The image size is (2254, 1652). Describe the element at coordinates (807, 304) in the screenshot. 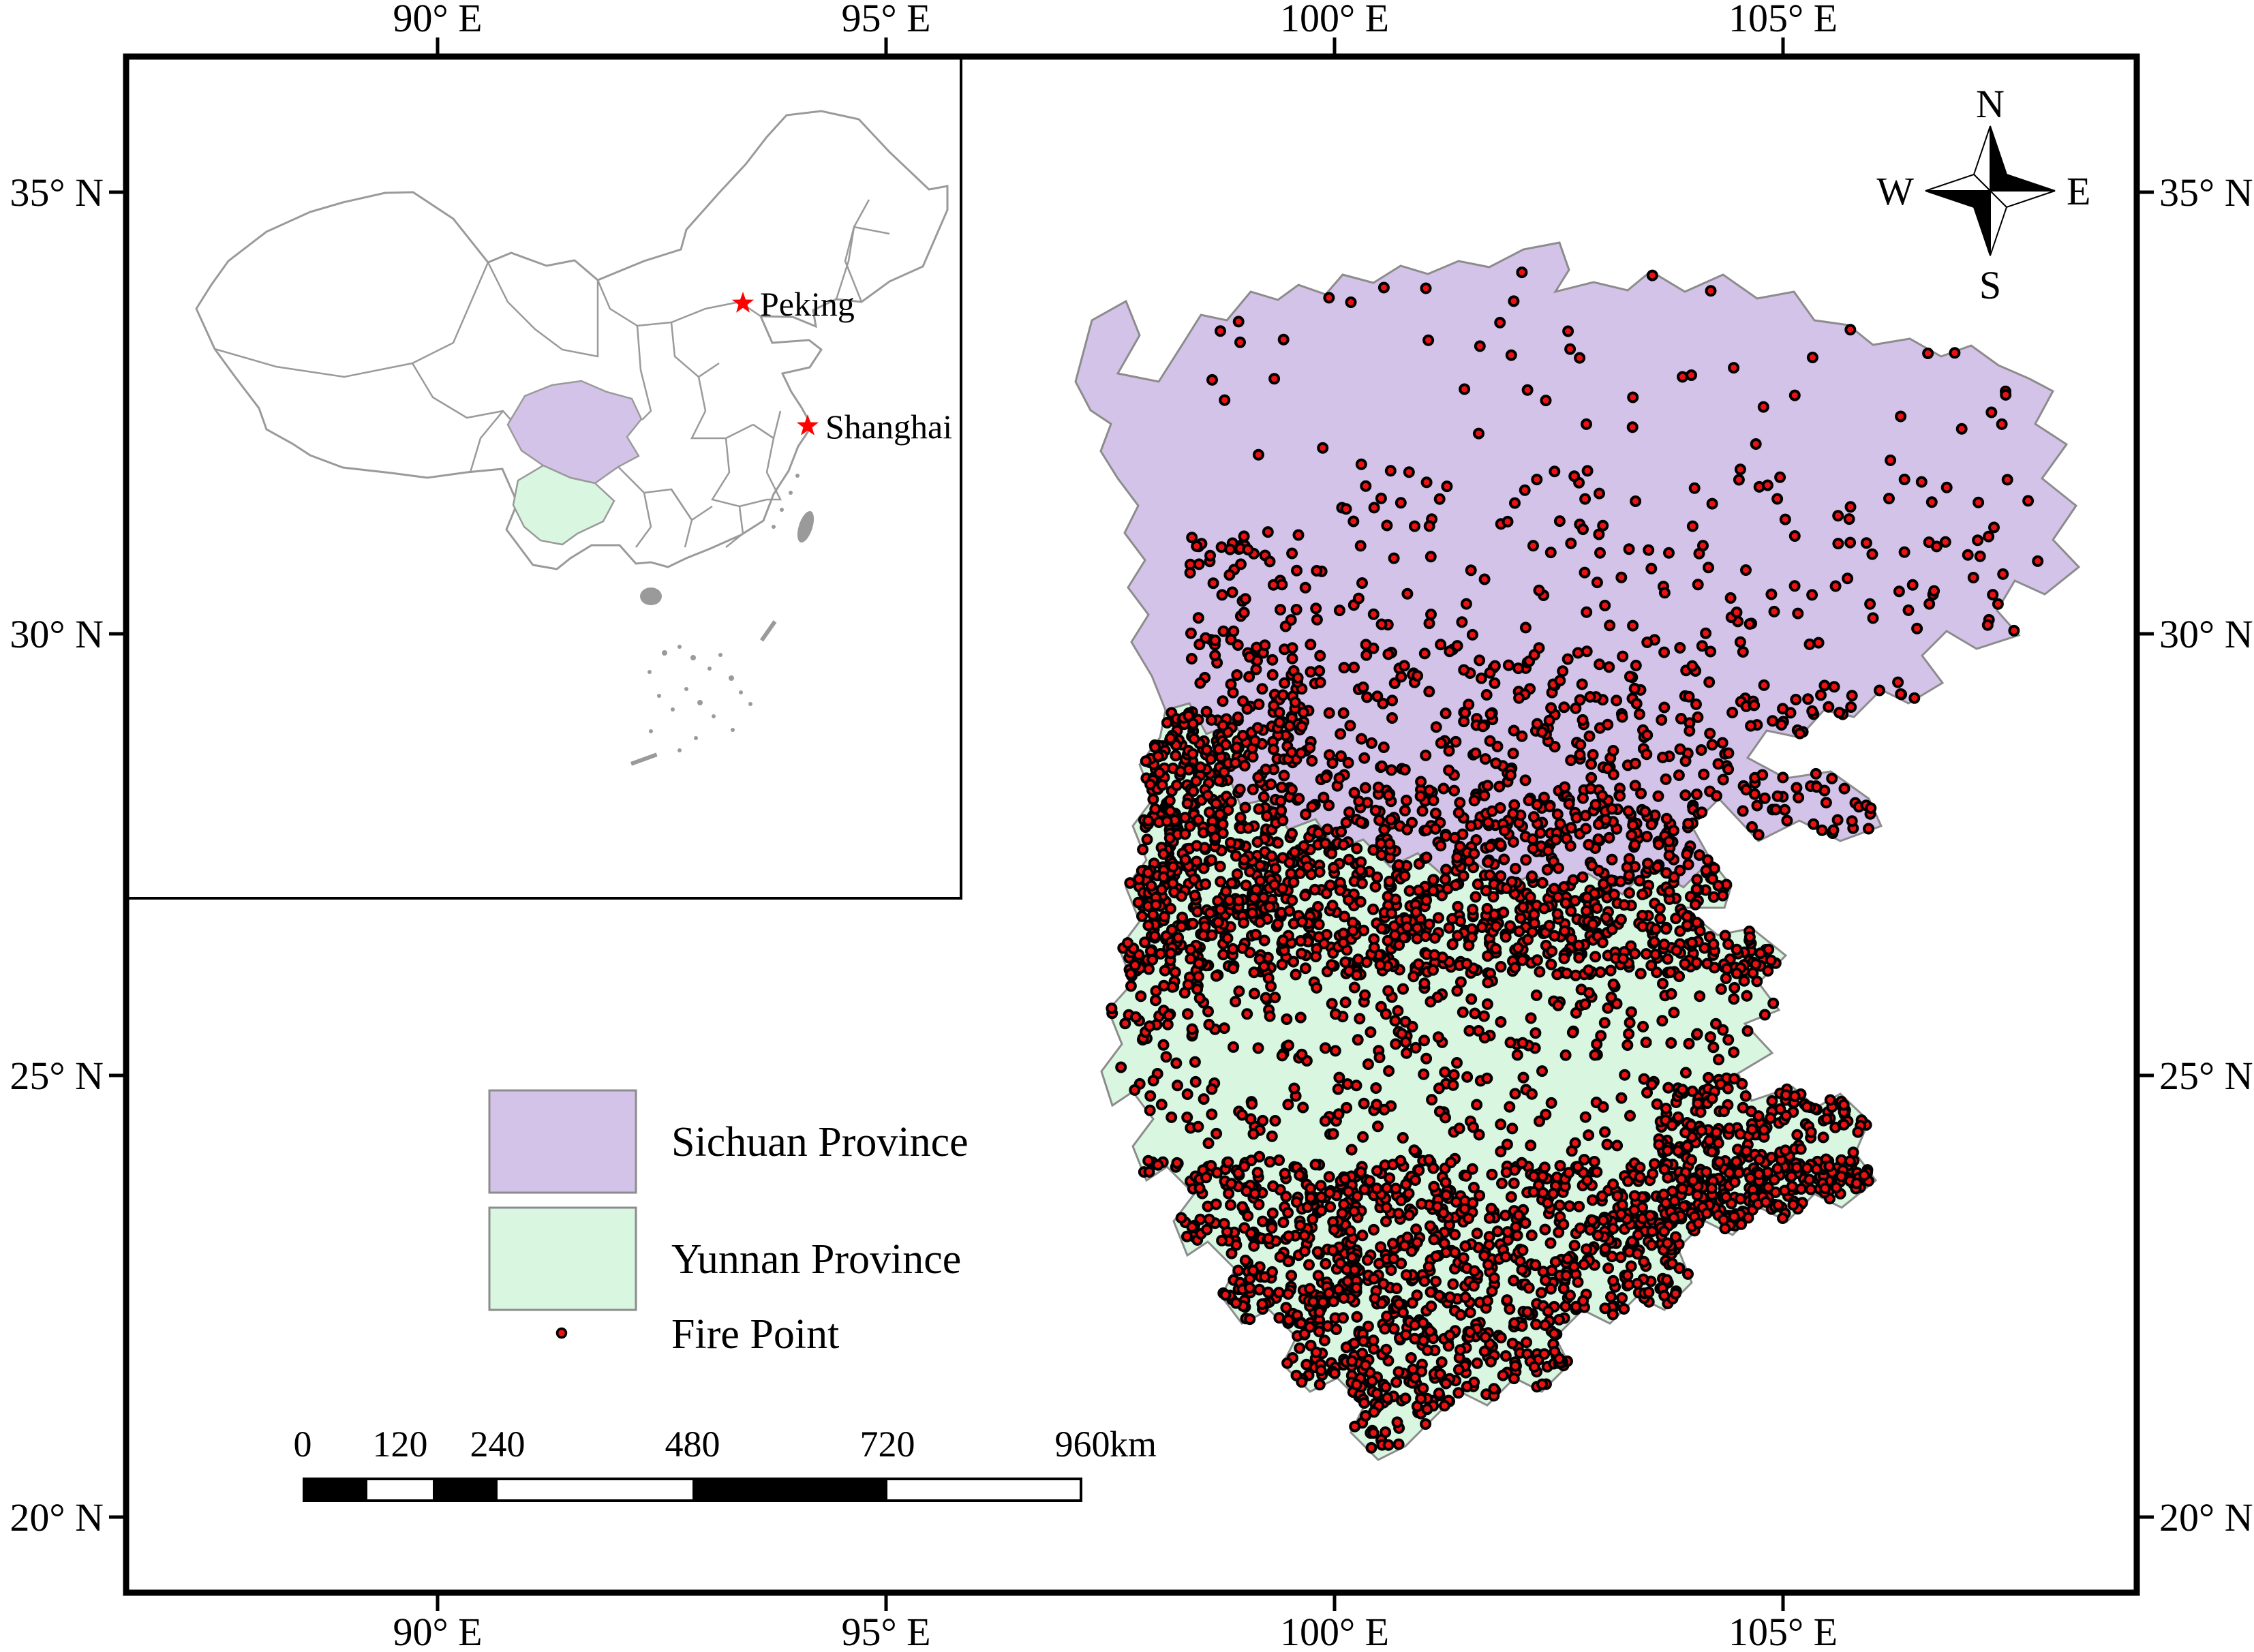

I see `peking-label: Peking` at that location.